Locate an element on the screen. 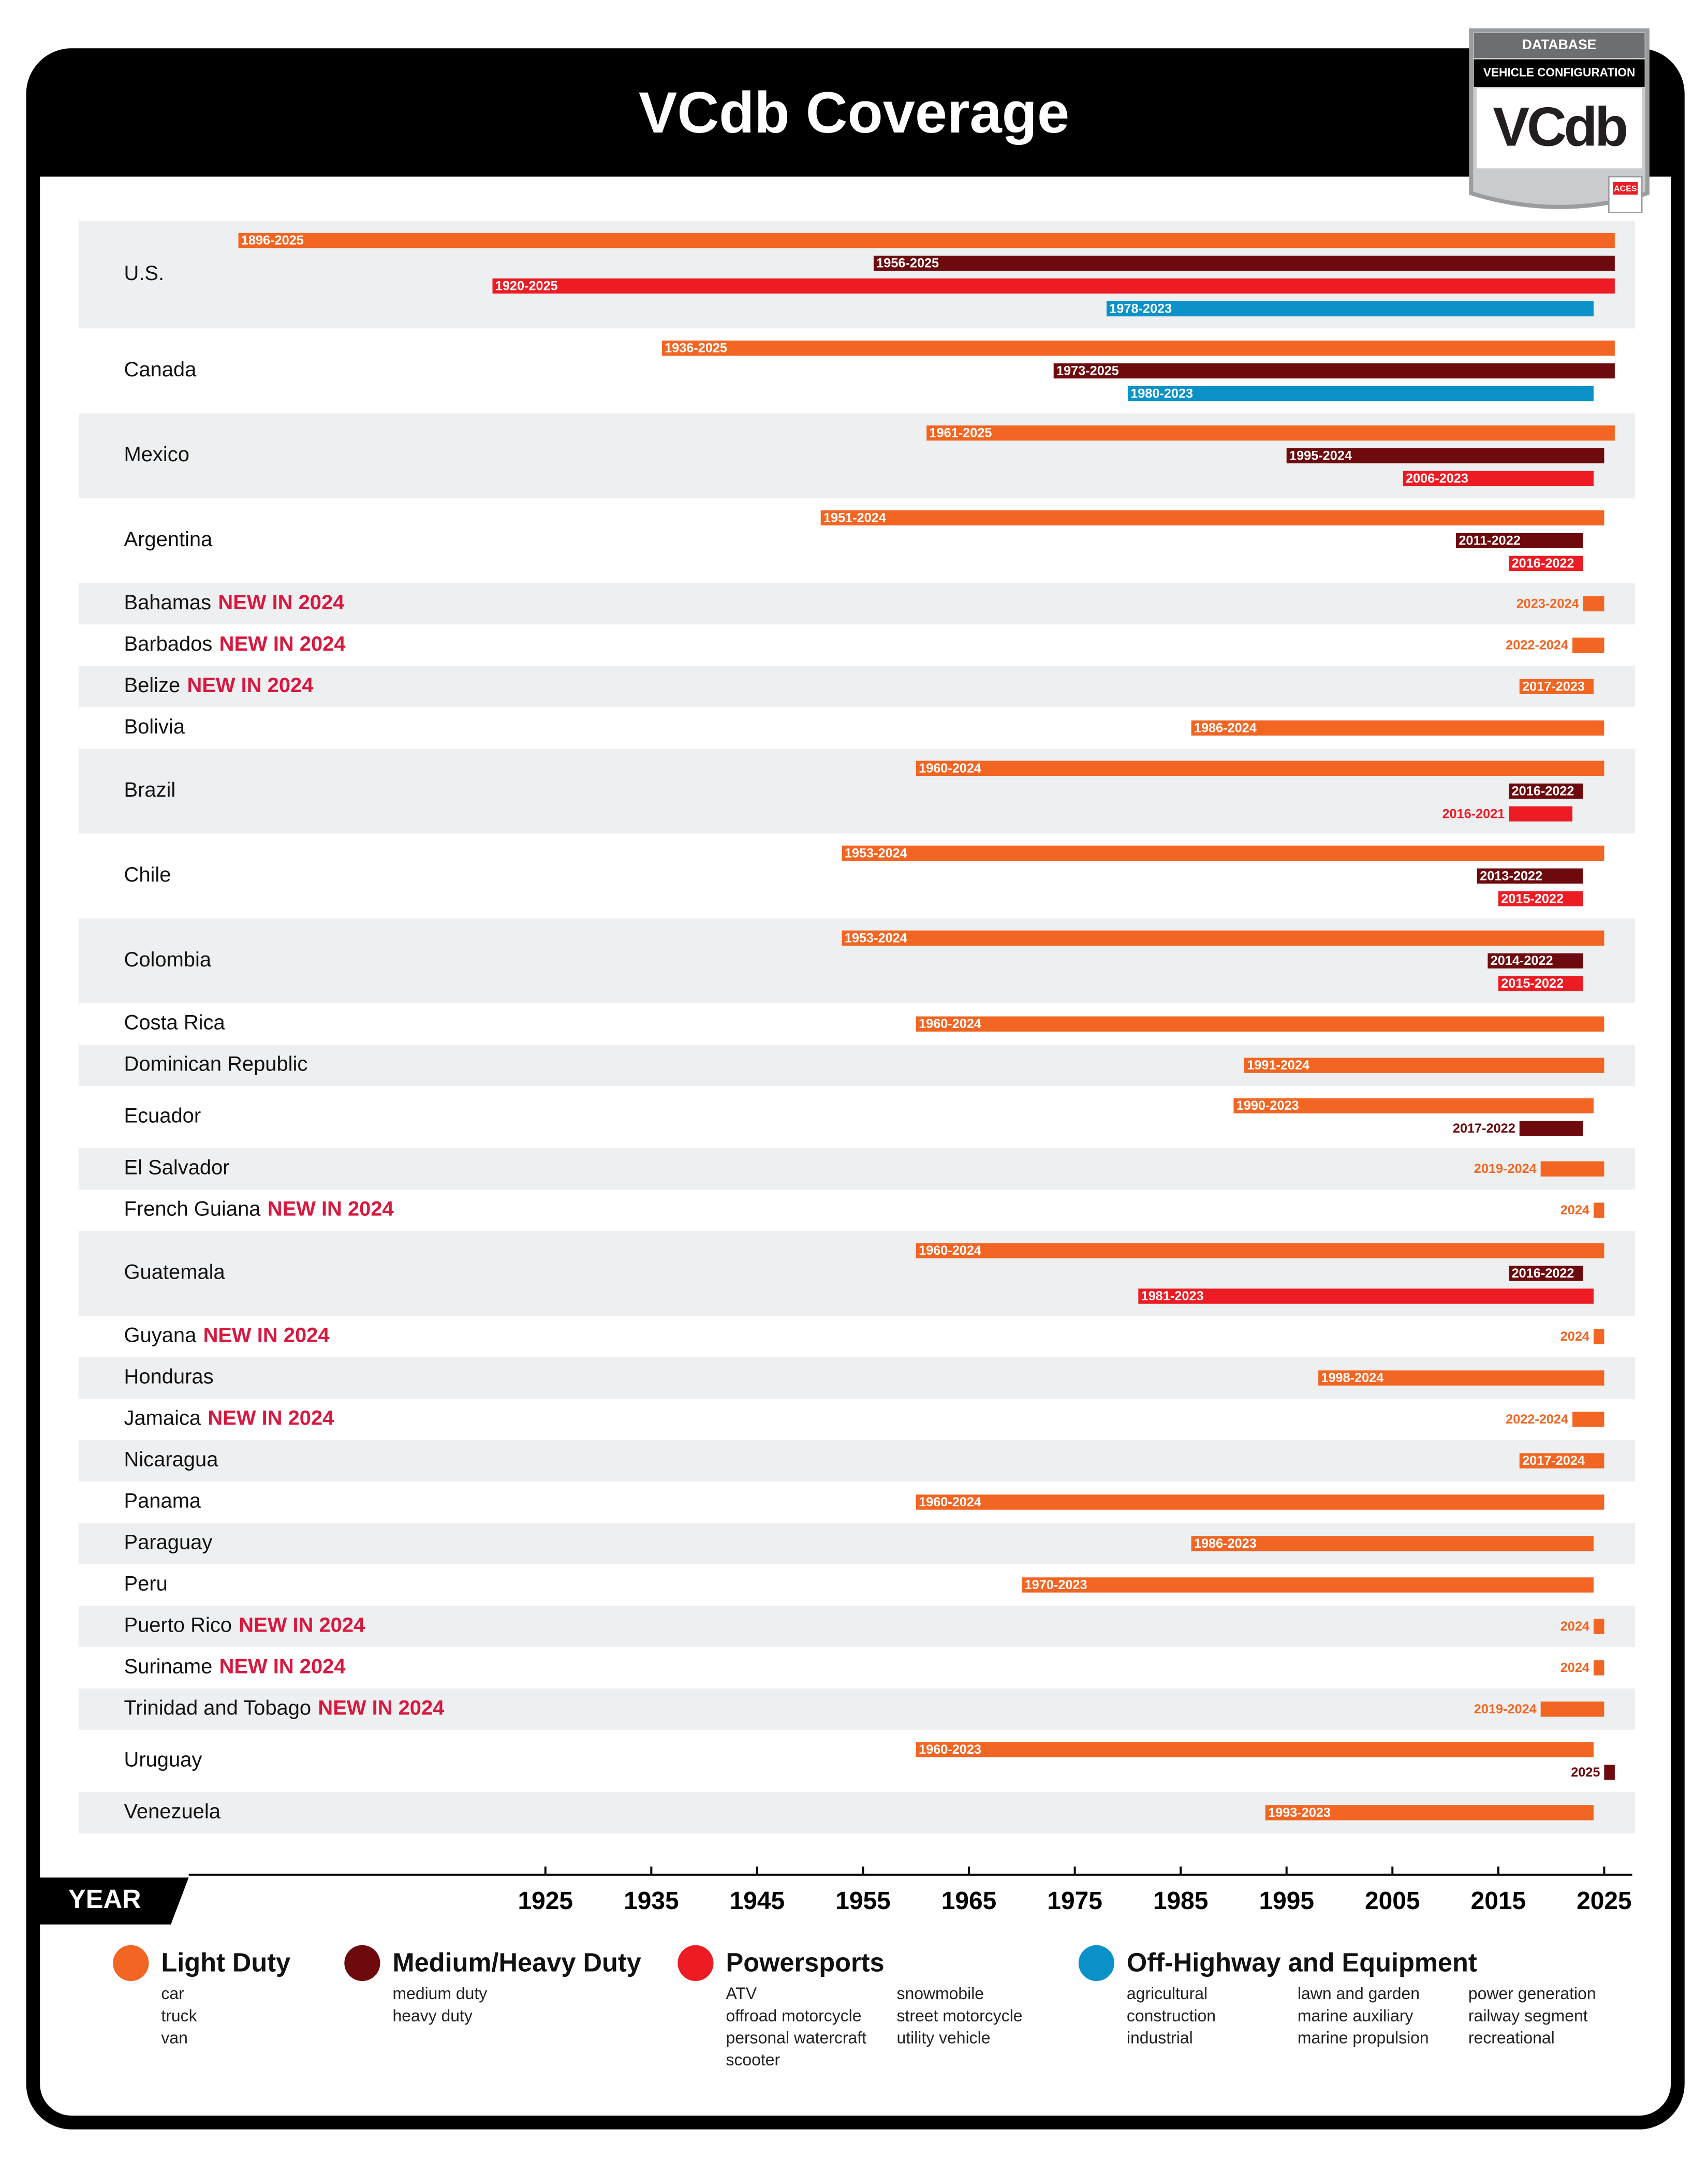 This screenshot has height=2157, width=1708. x-tick-label: 2005 is located at coordinates (1392, 1901).